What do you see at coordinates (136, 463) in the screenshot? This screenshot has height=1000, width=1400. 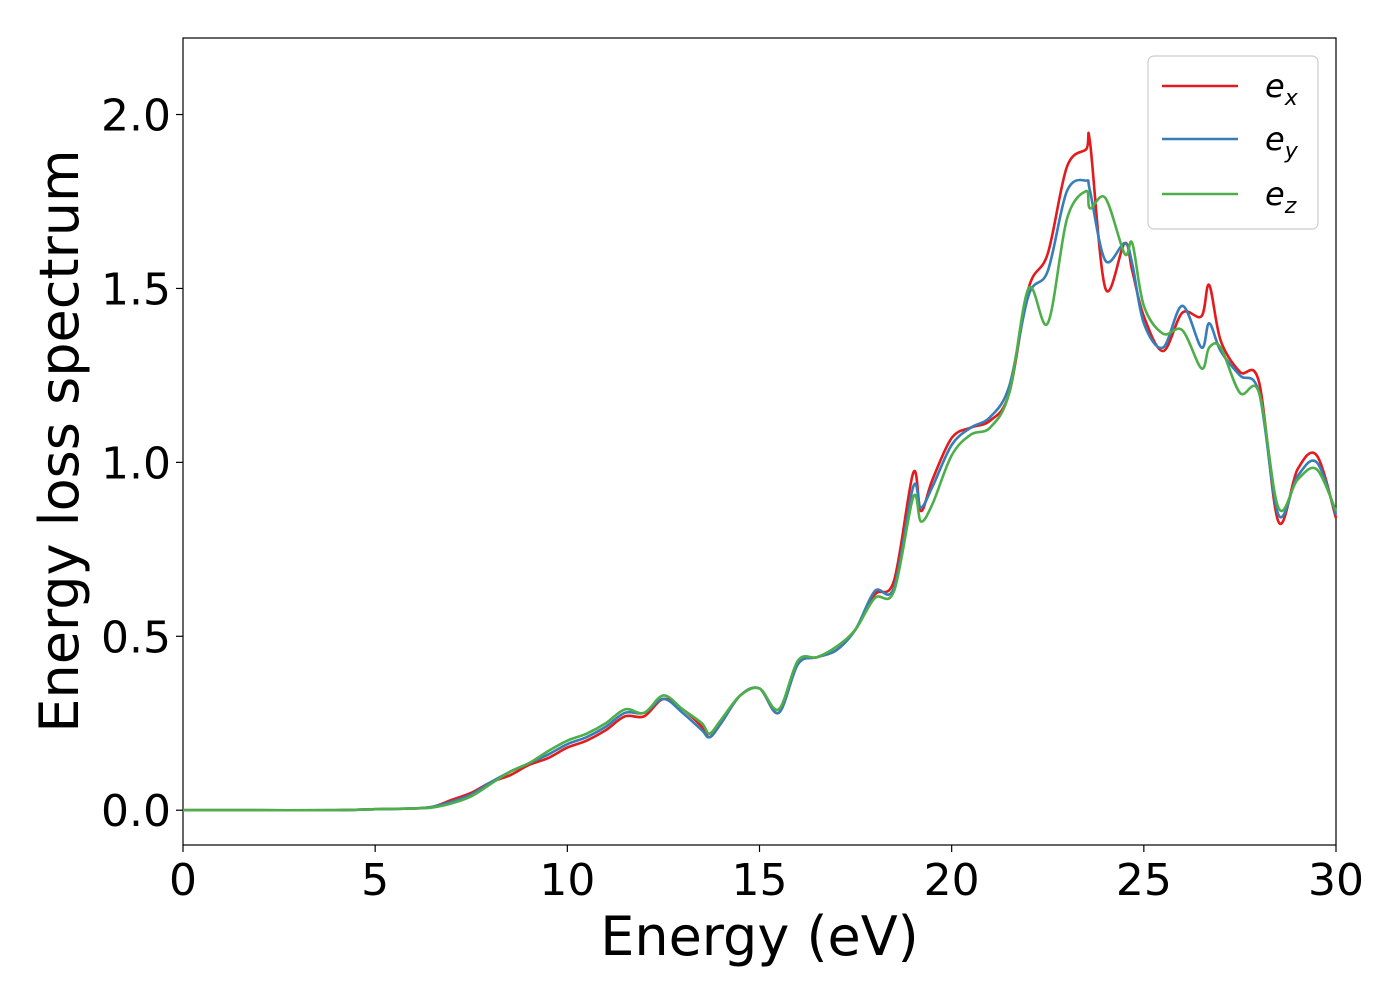 I see `y-tick-label: 1.0` at bounding box center [136, 463].